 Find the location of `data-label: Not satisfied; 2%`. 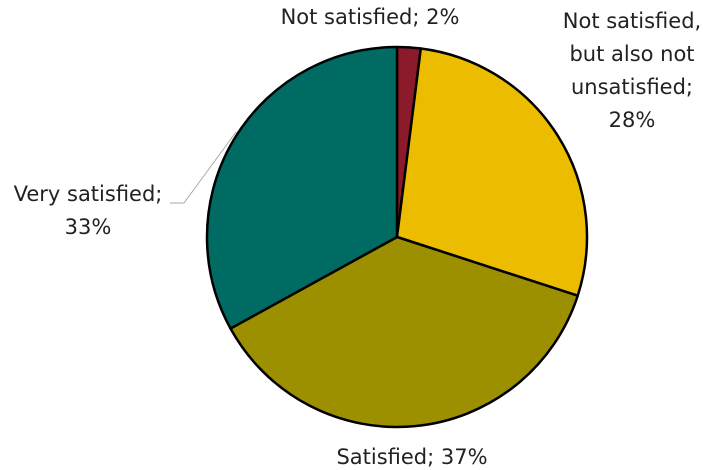

data-label: Not satisfied; 2% is located at coordinates (370, 17).